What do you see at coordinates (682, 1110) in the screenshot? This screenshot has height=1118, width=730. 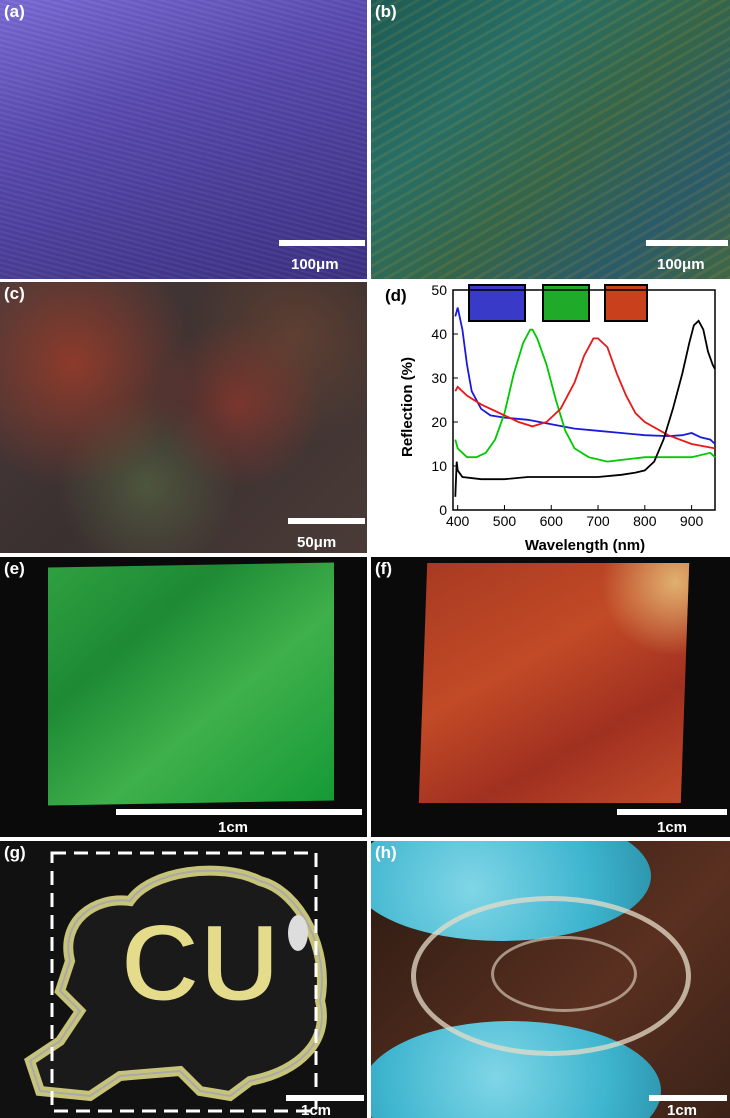 I see `panel-h-scale-text: 1cm` at bounding box center [682, 1110].